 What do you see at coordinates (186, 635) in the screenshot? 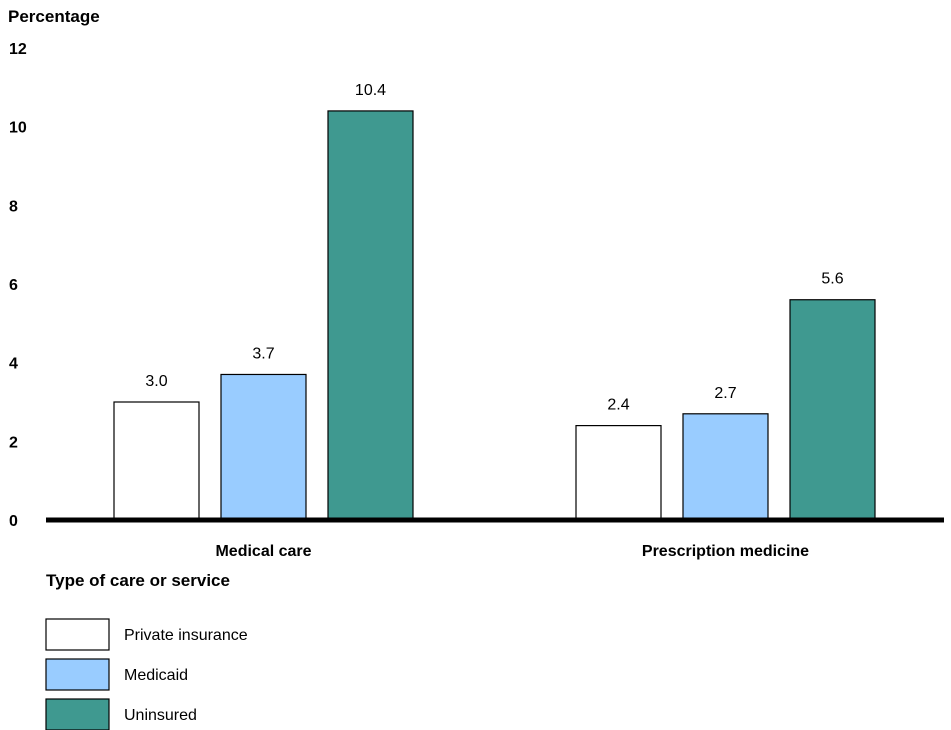
I see `legend-label: Private insurance` at bounding box center [186, 635].